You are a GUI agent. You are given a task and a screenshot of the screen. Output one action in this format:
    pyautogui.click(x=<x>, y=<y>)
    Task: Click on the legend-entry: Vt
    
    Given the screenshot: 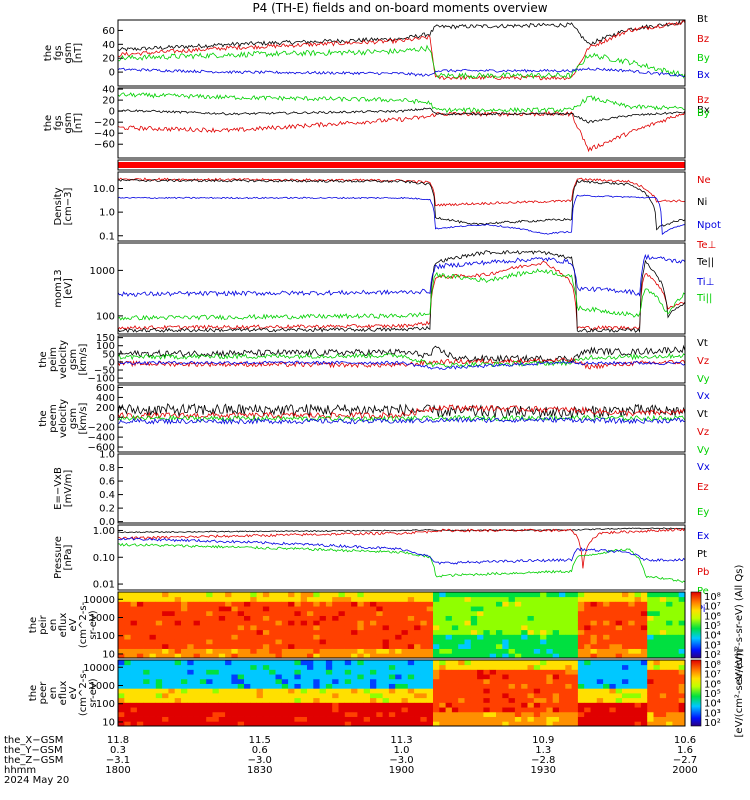 What is the action you would take?
    pyautogui.click(x=702, y=414)
    